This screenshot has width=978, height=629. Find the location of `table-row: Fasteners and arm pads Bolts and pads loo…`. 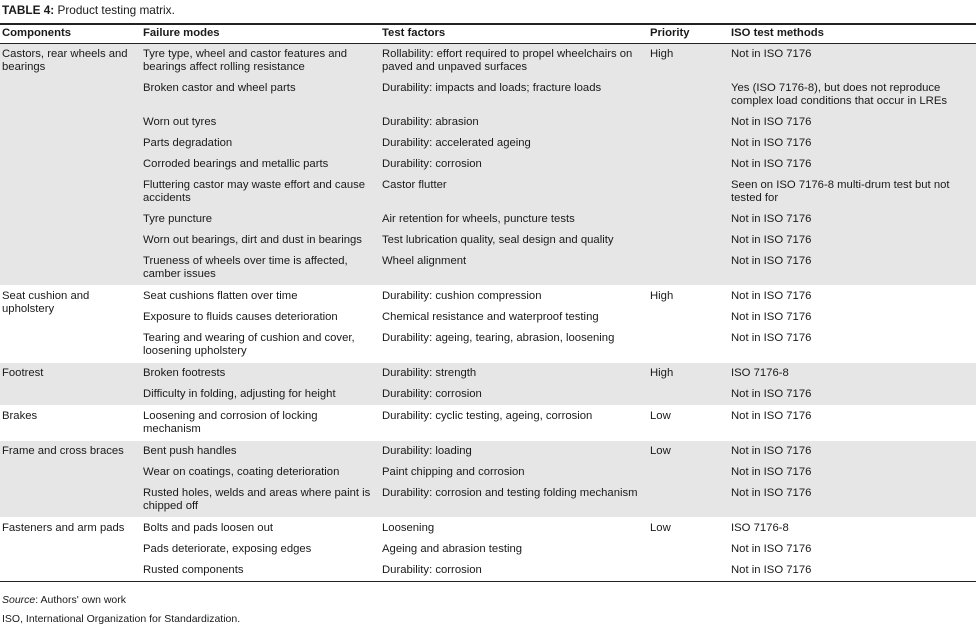

table-row: Fasteners and arm pads Bolts and pads loo… is located at coordinates (488, 529).